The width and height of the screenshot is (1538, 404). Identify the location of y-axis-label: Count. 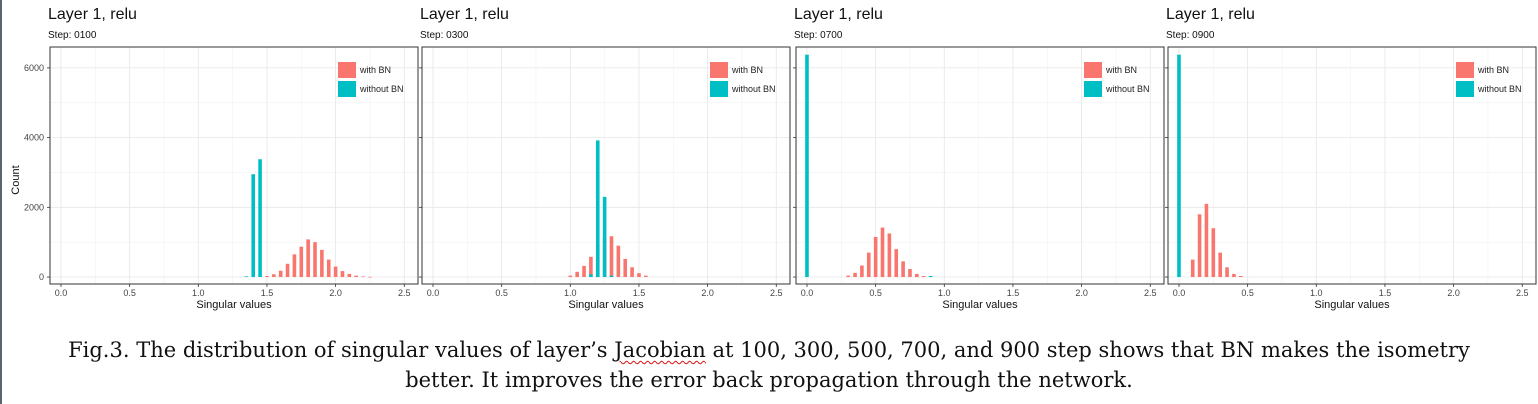
(16, 179).